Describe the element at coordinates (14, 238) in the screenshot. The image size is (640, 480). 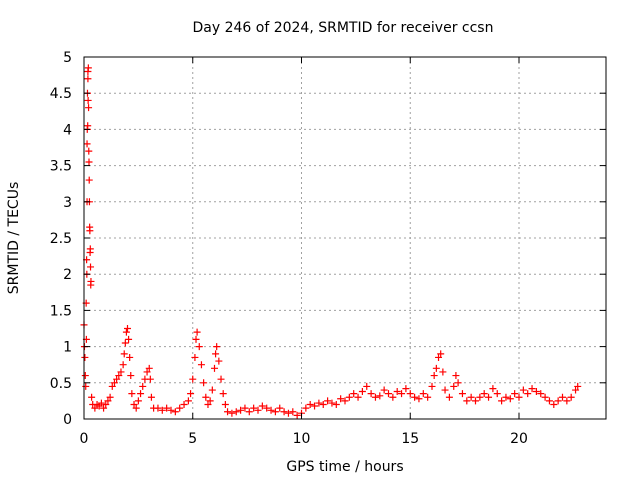
I see `y-axis-label: SRMTID / TECUs` at that location.